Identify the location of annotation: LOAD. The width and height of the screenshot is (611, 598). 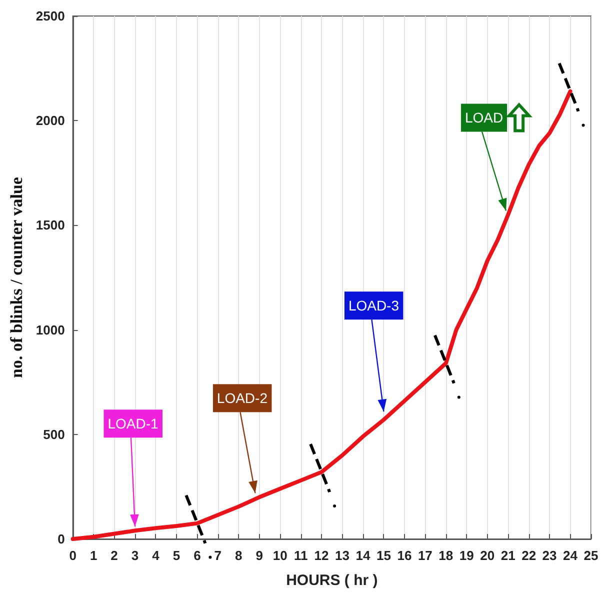
(484, 118).